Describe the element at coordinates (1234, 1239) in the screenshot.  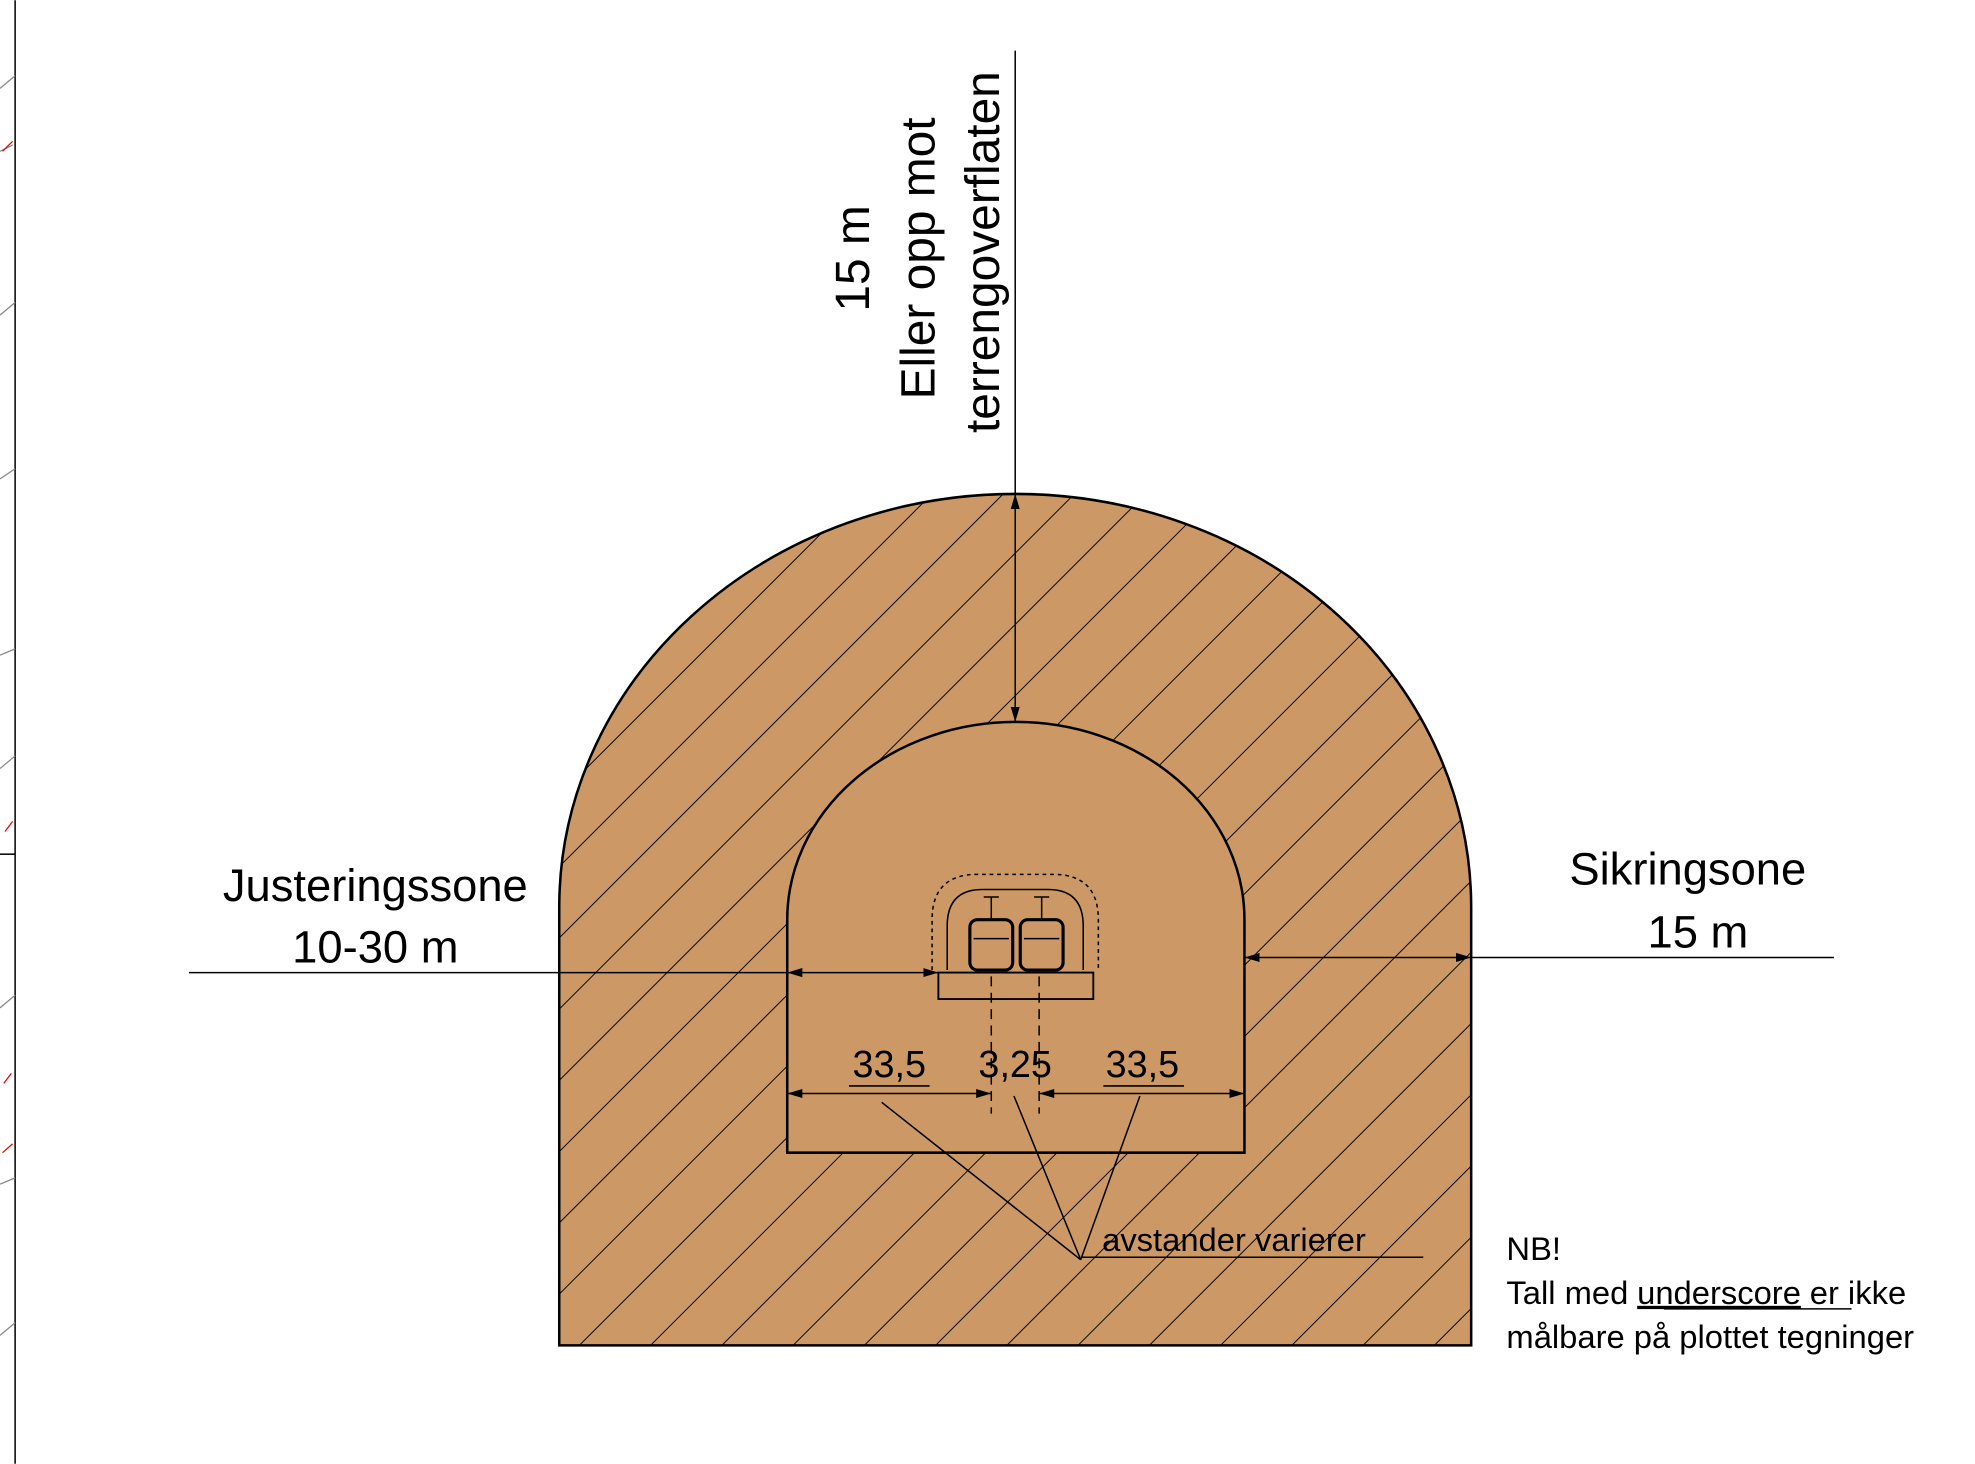
I see `varies-note: avstander varierer` at that location.